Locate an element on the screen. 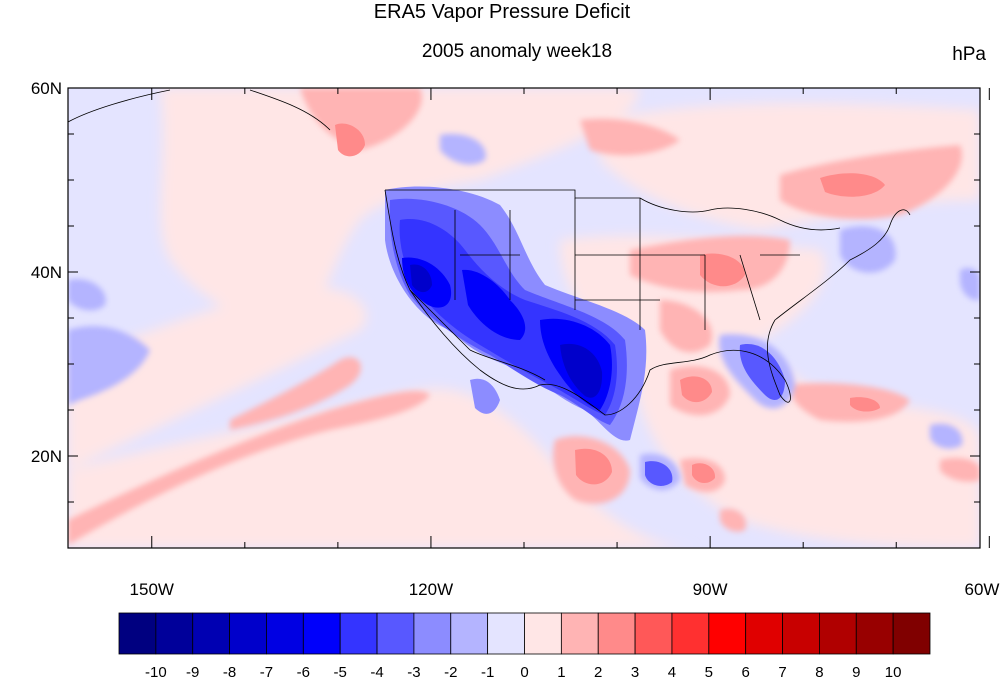  colorbar-label: -1 is located at coordinates (487, 672).